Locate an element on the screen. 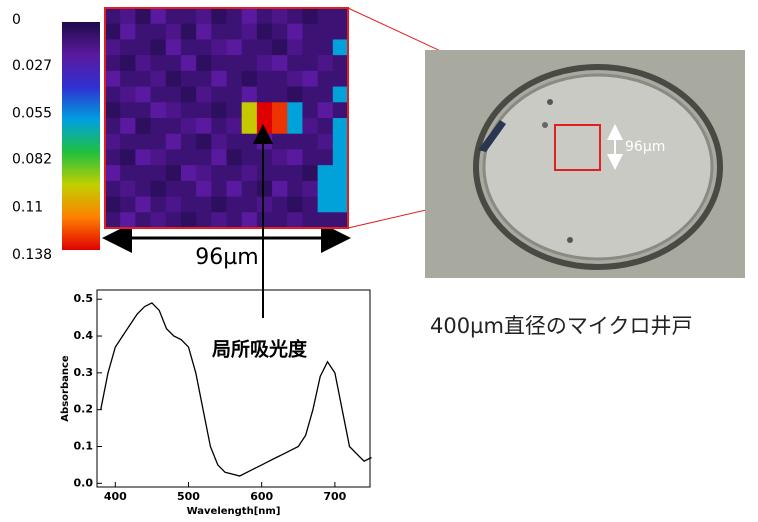 This screenshot has width=758, height=522. x-tick-label: 500 is located at coordinates (188, 496).